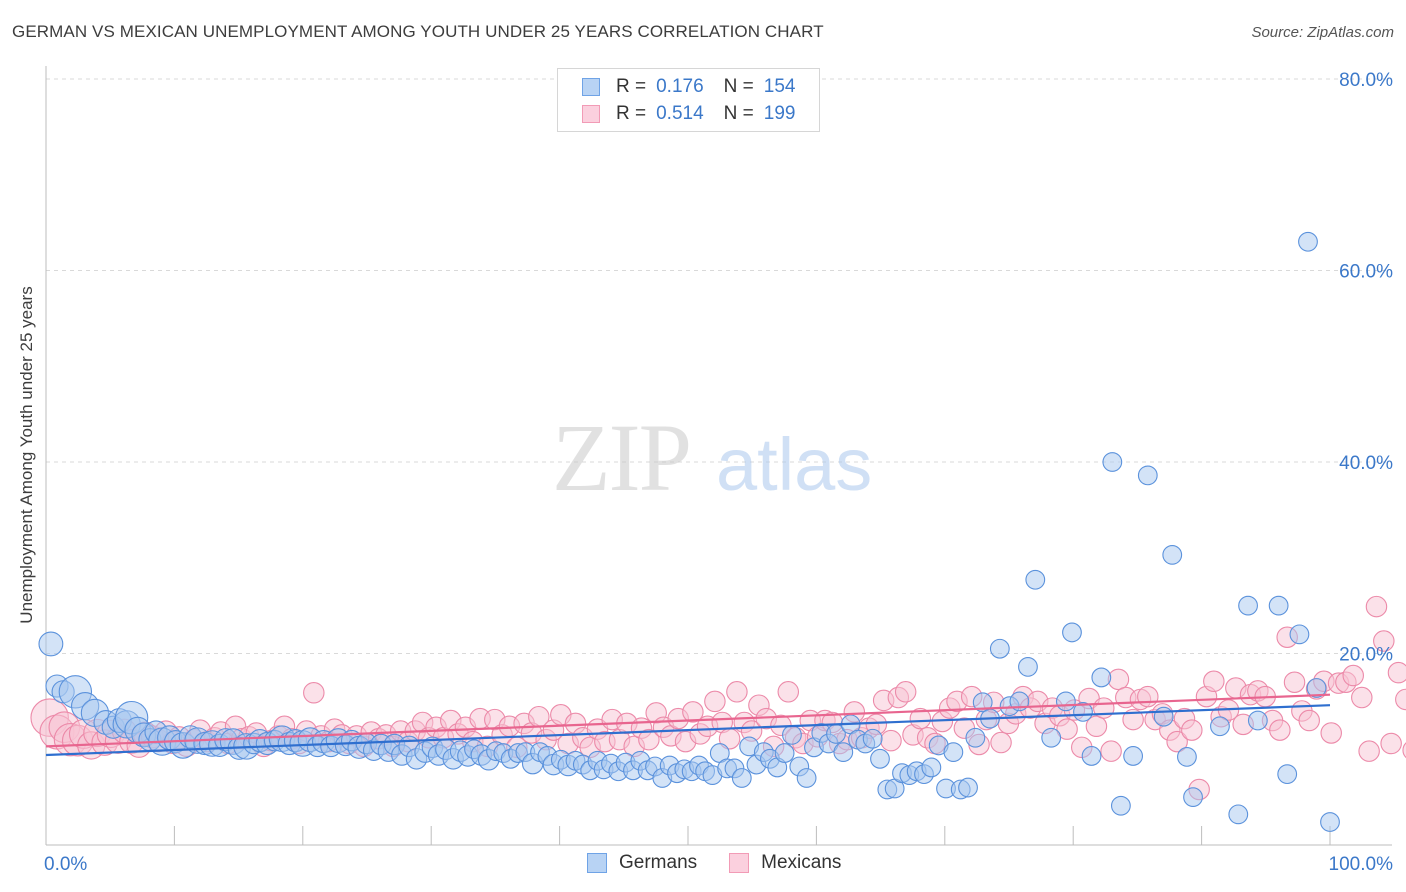  I want to click on watermark: ZIP atlas, so click(712, 457).